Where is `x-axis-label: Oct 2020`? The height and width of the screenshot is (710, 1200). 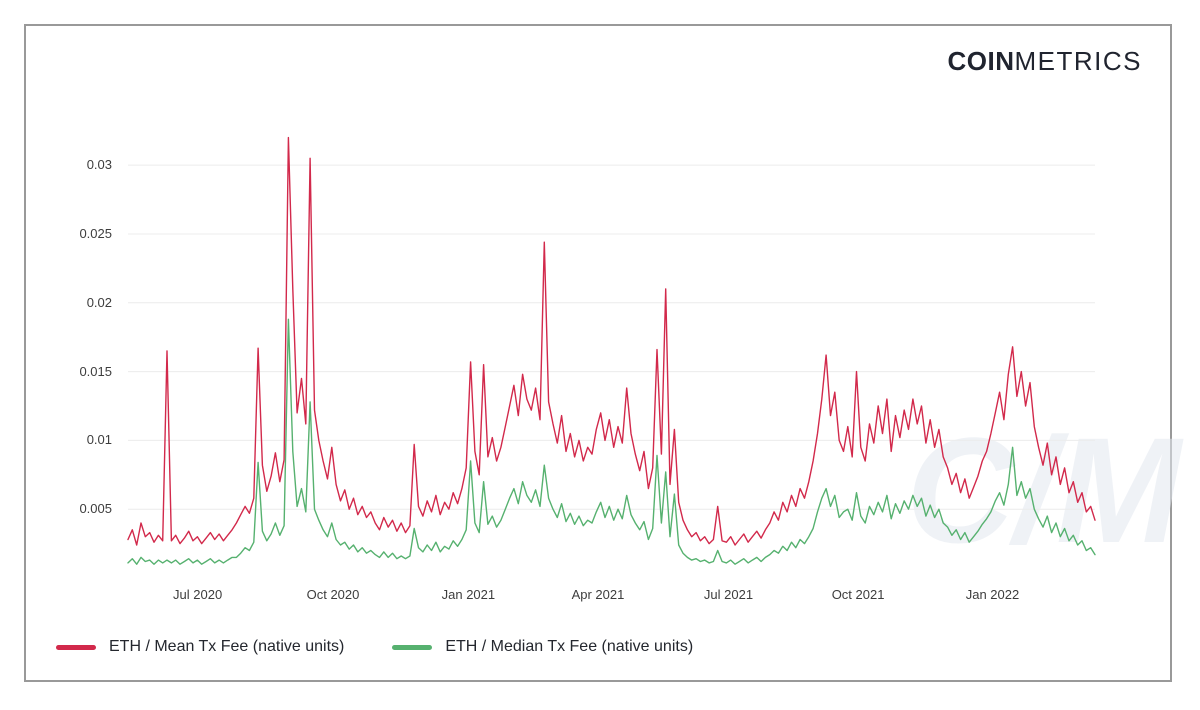 x-axis-label: Oct 2020 is located at coordinates (333, 594).